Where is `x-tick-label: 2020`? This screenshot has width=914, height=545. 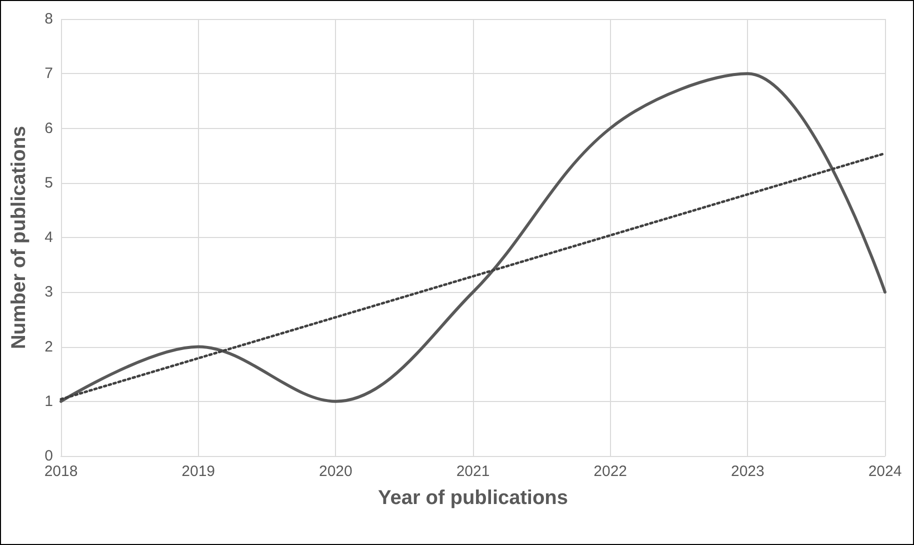 x-tick-label: 2020 is located at coordinates (335, 471).